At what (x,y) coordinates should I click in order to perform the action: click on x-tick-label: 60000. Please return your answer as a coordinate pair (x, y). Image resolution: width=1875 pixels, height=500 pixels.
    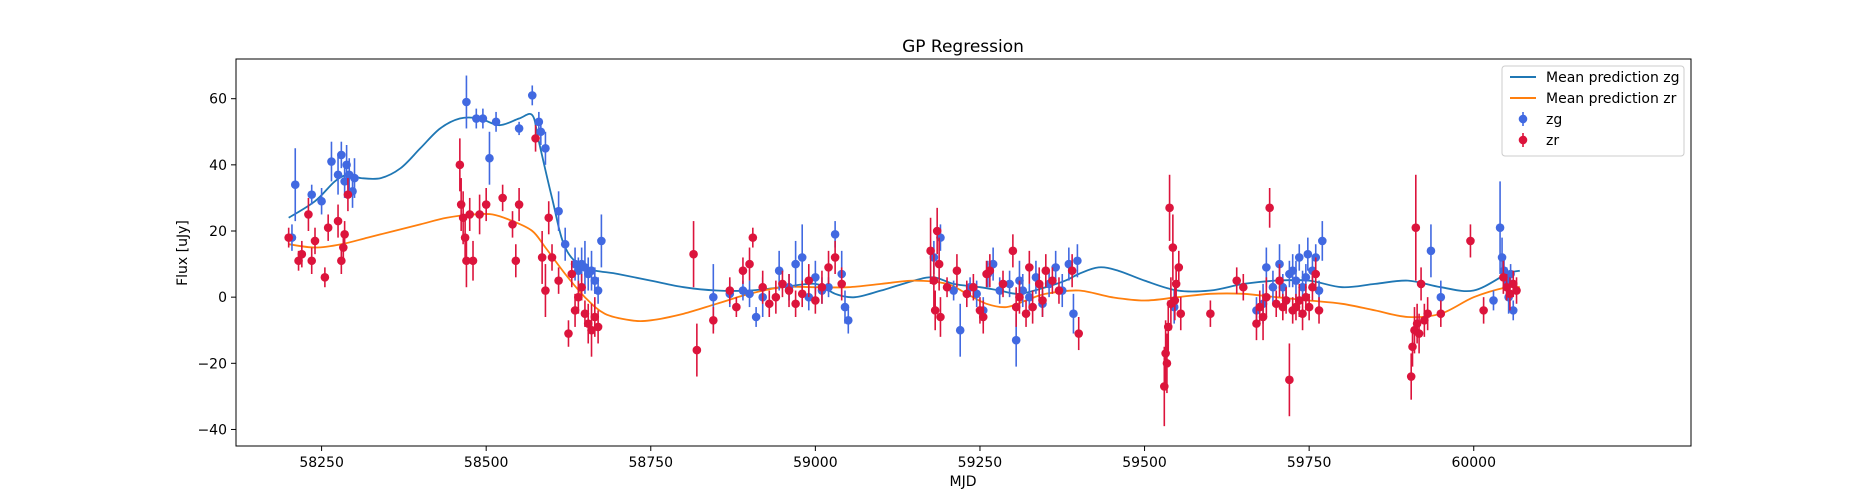
    Looking at the image, I should click on (1473, 463).